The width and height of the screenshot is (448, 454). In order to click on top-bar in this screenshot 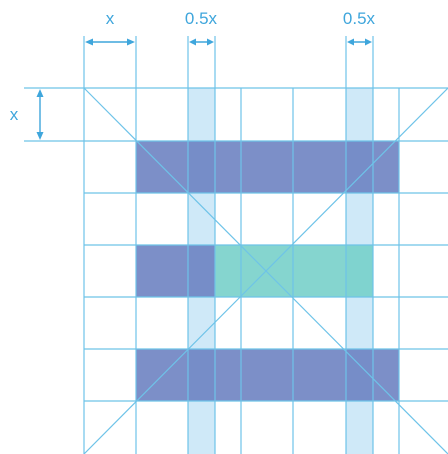, I will do `click(267, 167)`.